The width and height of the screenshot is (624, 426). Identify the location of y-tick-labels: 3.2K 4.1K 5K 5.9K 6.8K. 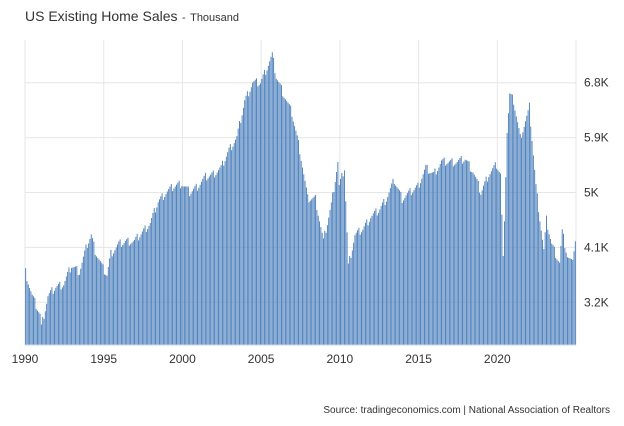
(596, 193).